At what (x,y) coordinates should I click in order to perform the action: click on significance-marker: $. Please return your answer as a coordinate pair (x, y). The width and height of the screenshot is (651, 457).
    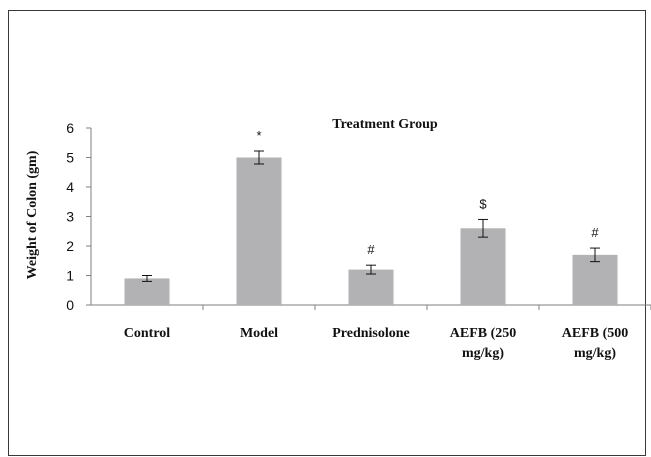
    Looking at the image, I should click on (483, 203).